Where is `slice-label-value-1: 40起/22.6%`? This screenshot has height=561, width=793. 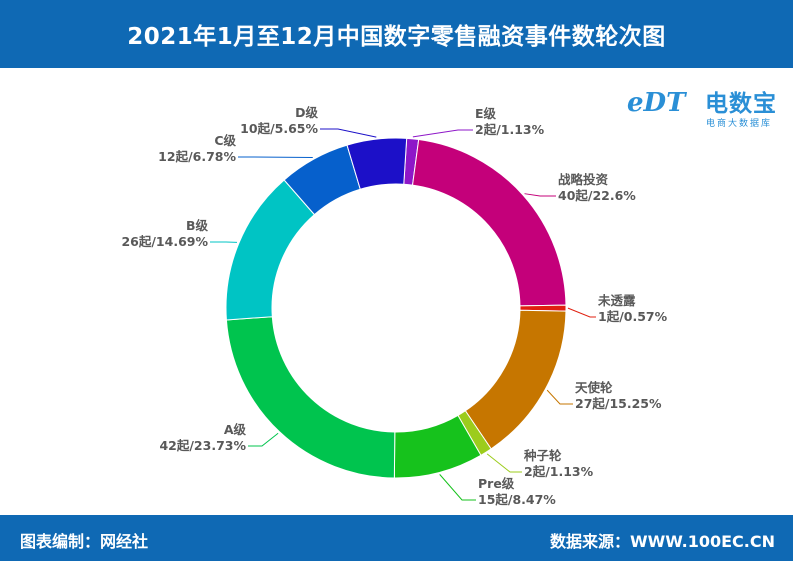 slice-label-value-1: 40起/22.6% is located at coordinates (597, 195).